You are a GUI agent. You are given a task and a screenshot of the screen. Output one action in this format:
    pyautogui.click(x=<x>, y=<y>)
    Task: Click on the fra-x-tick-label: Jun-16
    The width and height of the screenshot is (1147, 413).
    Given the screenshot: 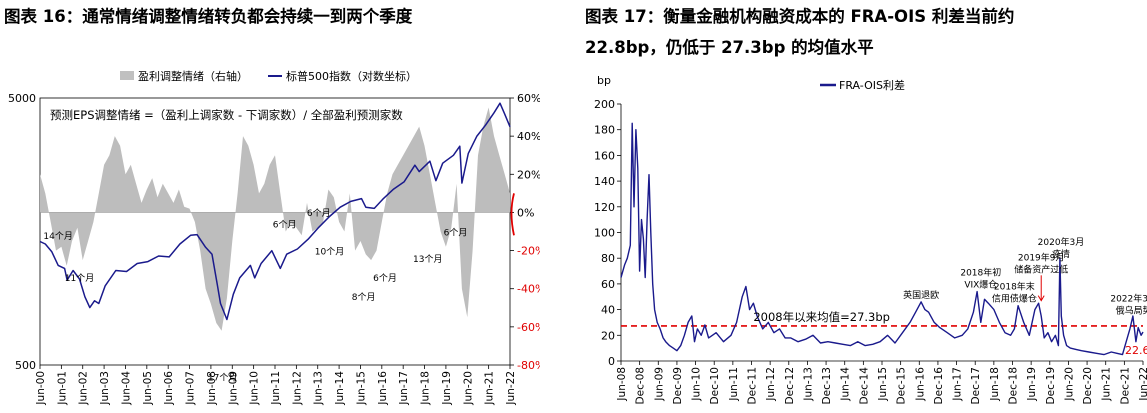 What is the action you would take?
    pyautogui.click(x=920, y=384)
    